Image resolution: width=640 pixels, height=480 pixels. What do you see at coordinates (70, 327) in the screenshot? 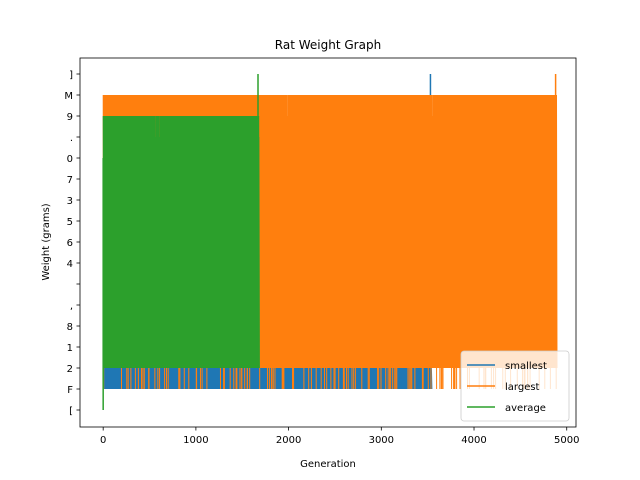
I see `y-tick-label: 8` at bounding box center [70, 327].